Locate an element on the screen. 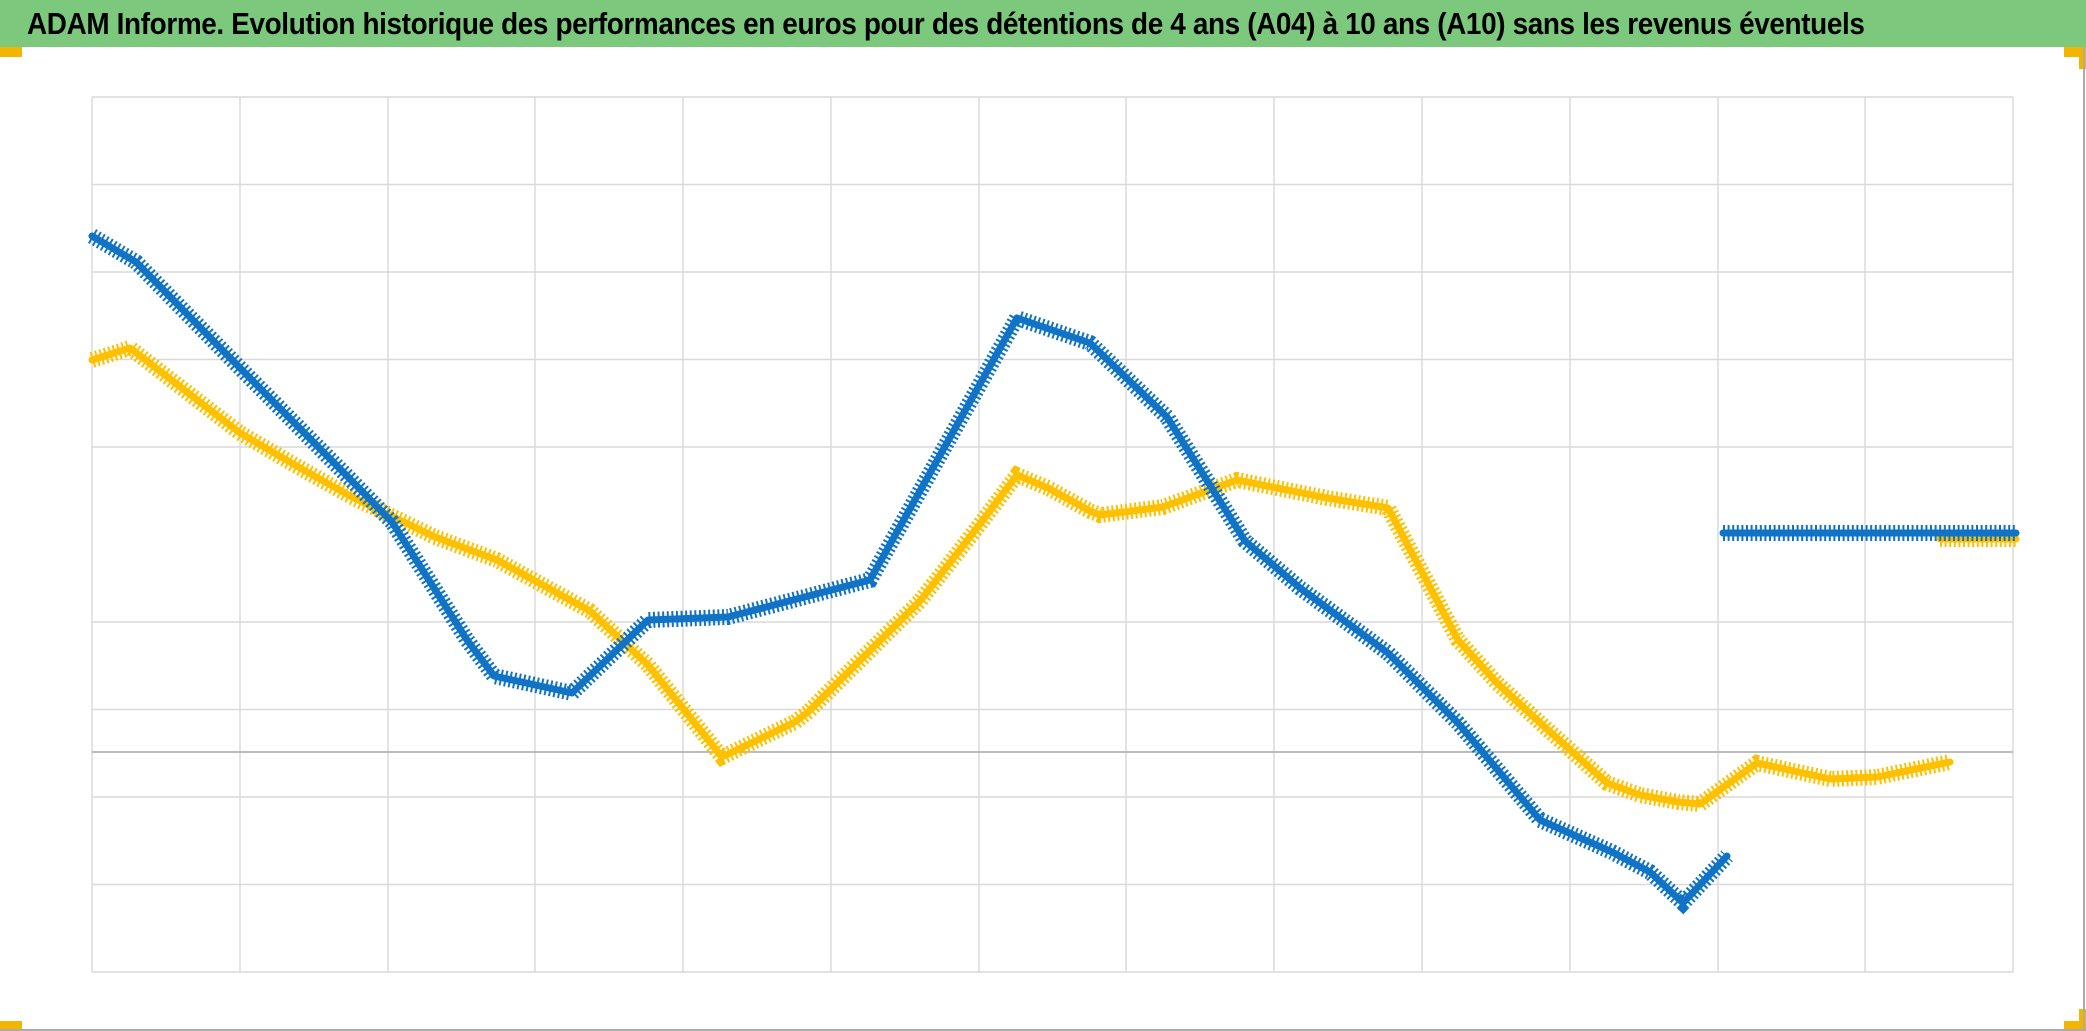 The height and width of the screenshot is (1031, 2086). corner-accent-top-right is located at coordinates (2075, 52).